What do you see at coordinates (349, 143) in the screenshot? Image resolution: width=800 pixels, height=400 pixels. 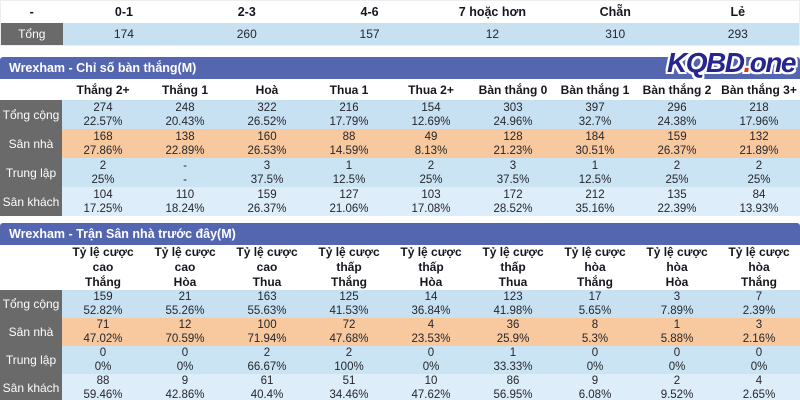 I see `stat-cell: 88 14.59%` at bounding box center [349, 143].